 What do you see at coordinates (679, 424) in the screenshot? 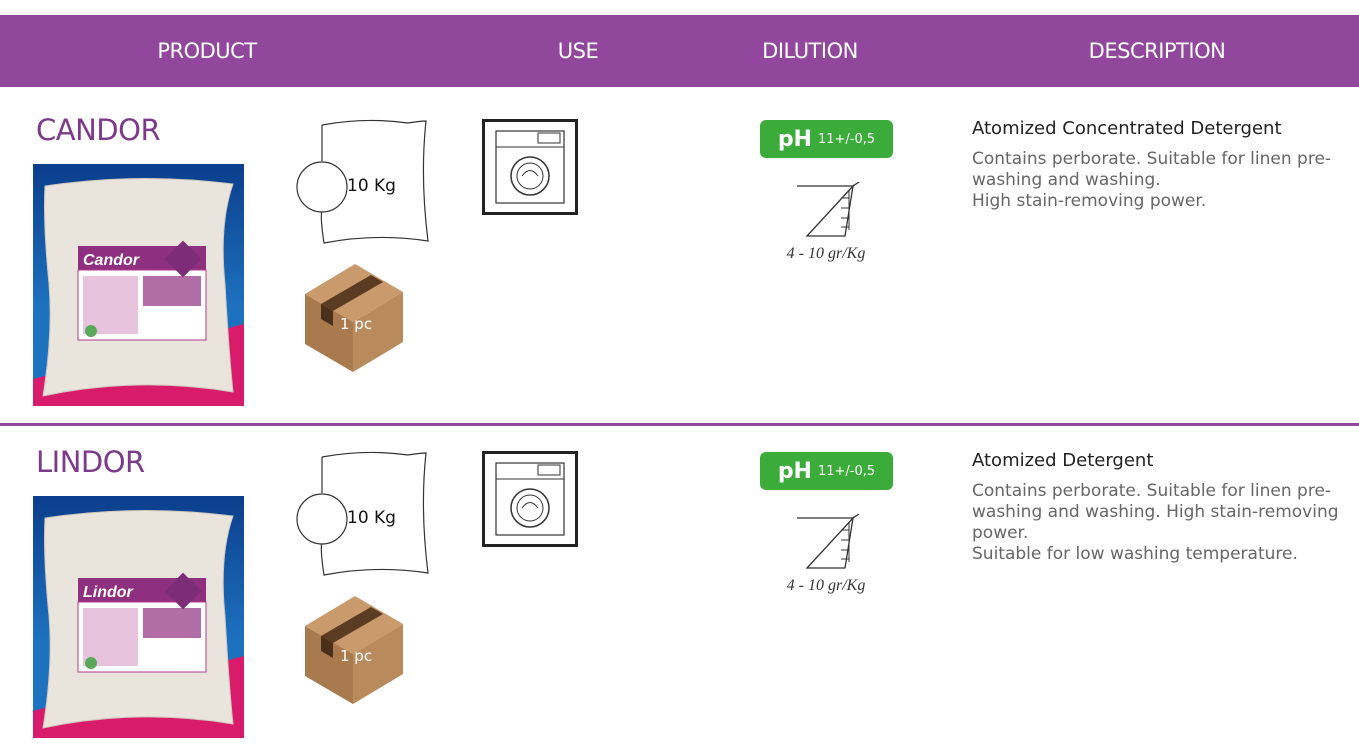
I see `divider` at bounding box center [679, 424].